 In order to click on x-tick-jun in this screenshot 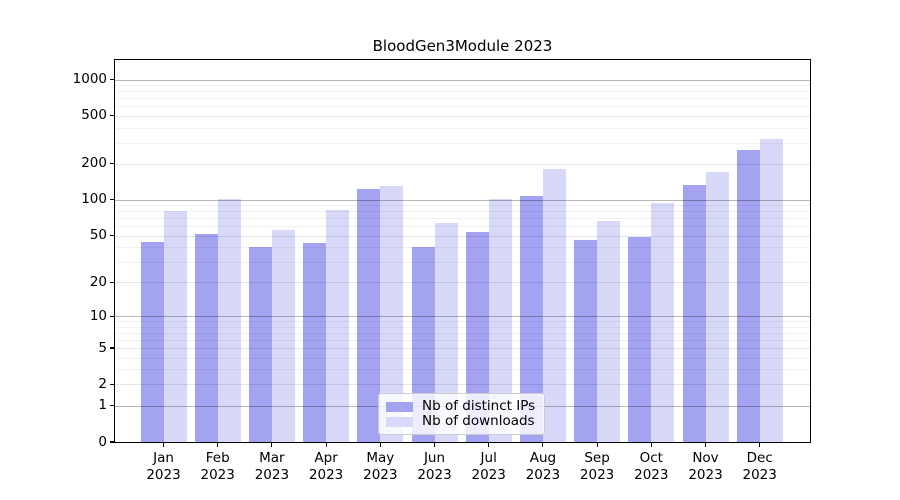, I will do `click(434, 445)`.